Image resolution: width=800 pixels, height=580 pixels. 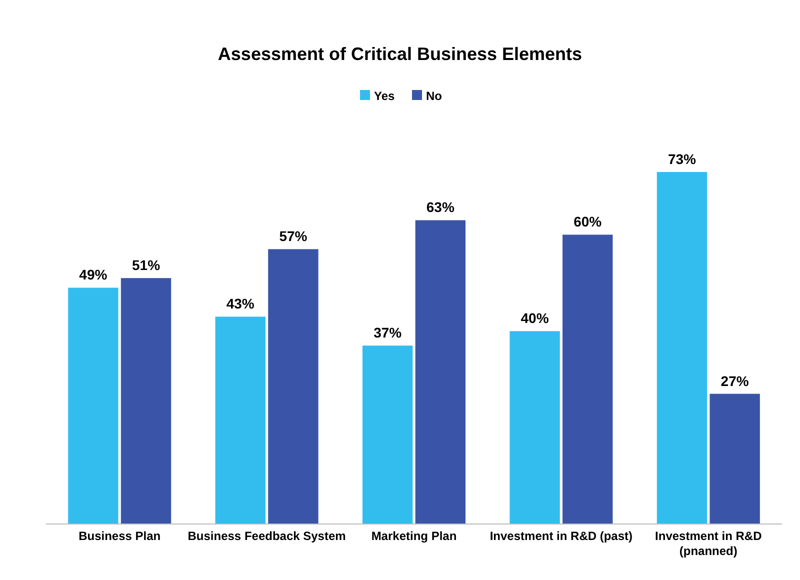 What do you see at coordinates (440, 207) in the screenshot?
I see `data-label: 63%` at bounding box center [440, 207].